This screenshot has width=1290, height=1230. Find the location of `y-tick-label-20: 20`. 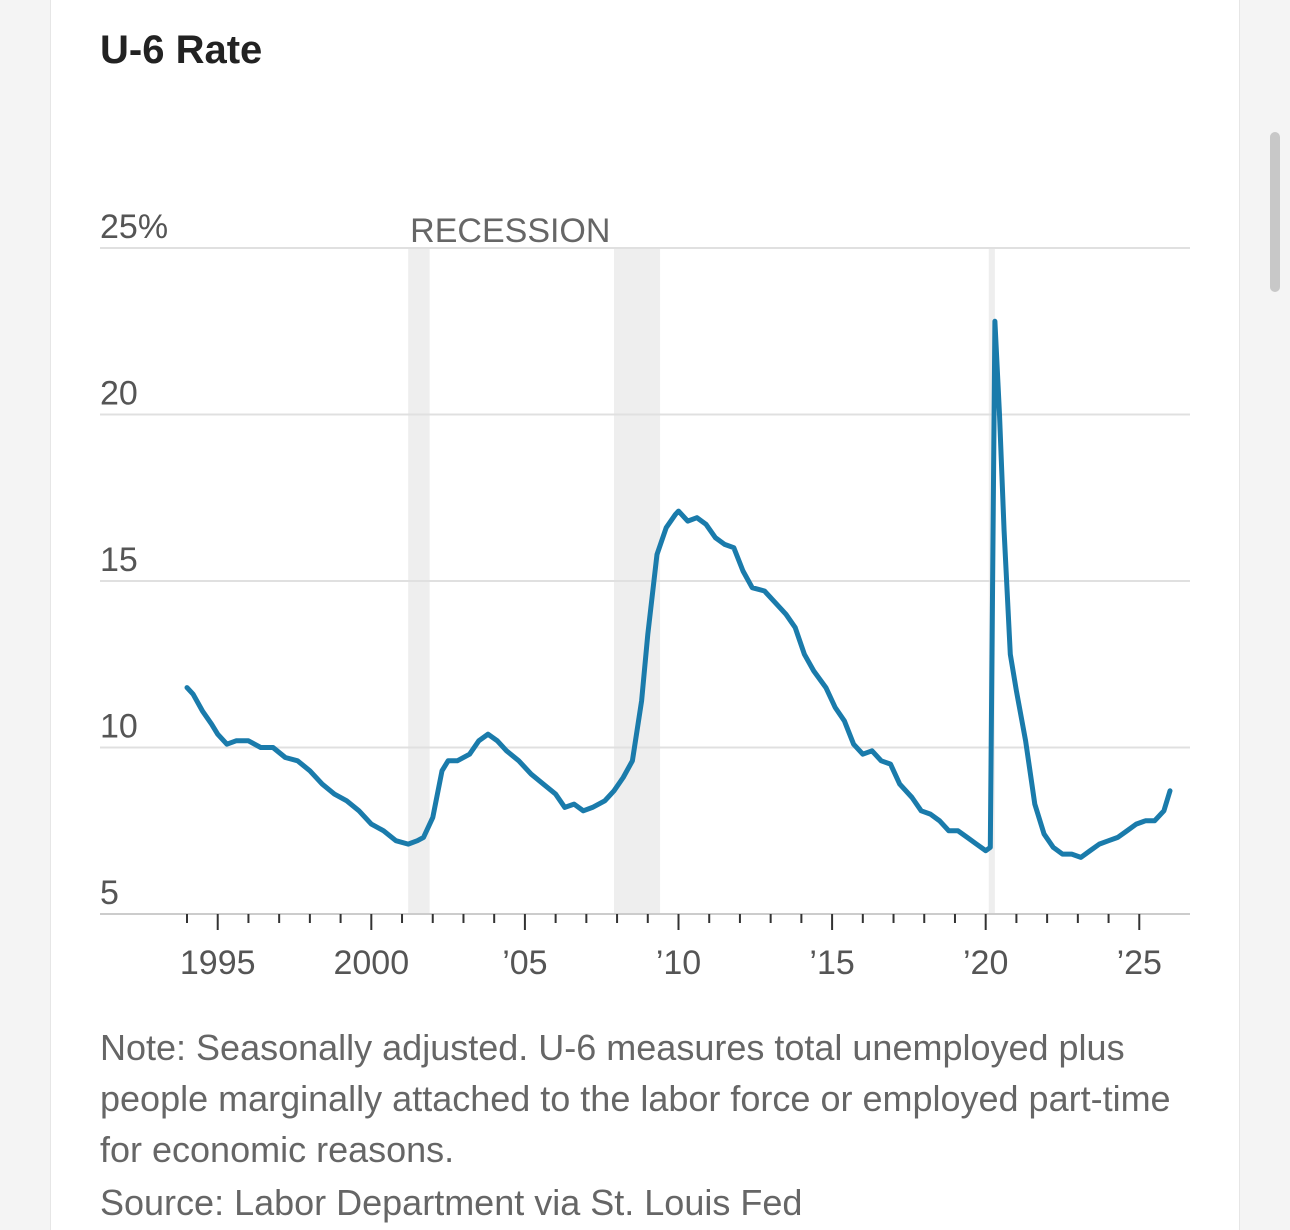

y-tick-label-20: 20 is located at coordinates (119, 394).